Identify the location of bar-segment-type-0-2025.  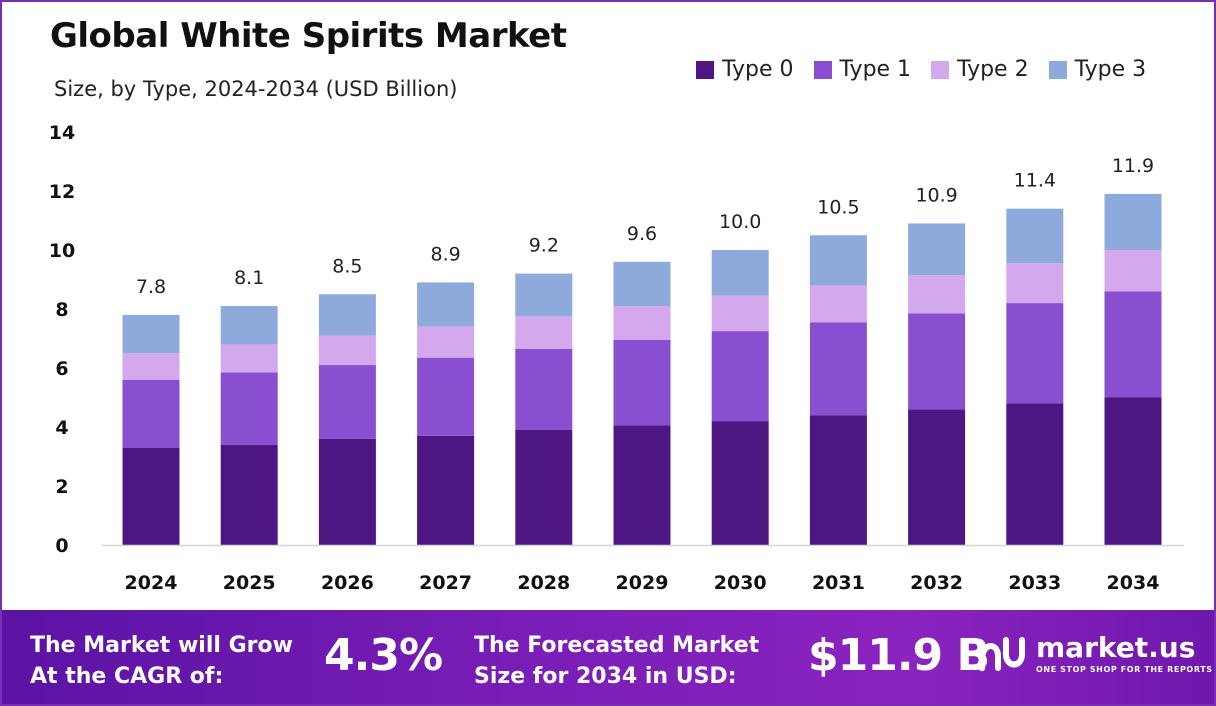
(249, 494).